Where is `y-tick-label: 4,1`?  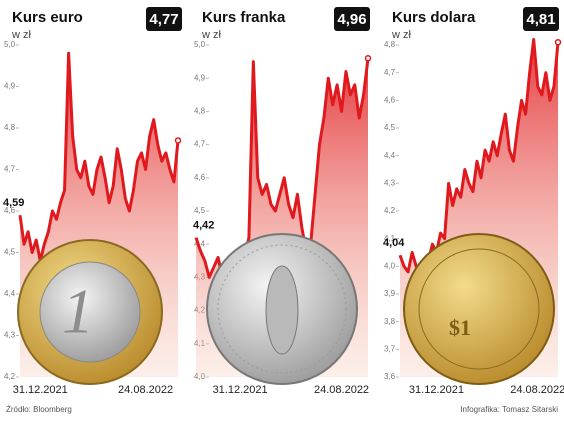
y-tick-label: 4,1 is located at coordinates (390, 238).